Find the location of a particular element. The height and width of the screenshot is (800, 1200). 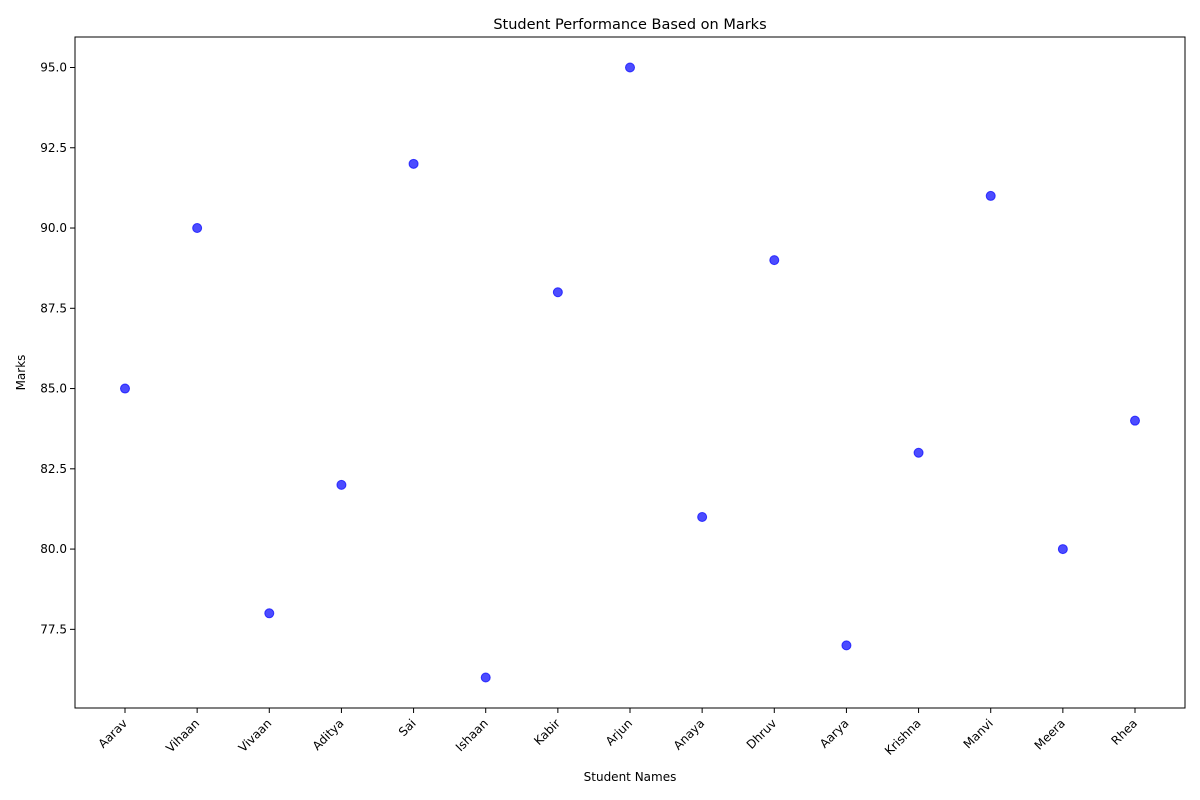

y-tick-label: 82.5 is located at coordinates (53, 469).